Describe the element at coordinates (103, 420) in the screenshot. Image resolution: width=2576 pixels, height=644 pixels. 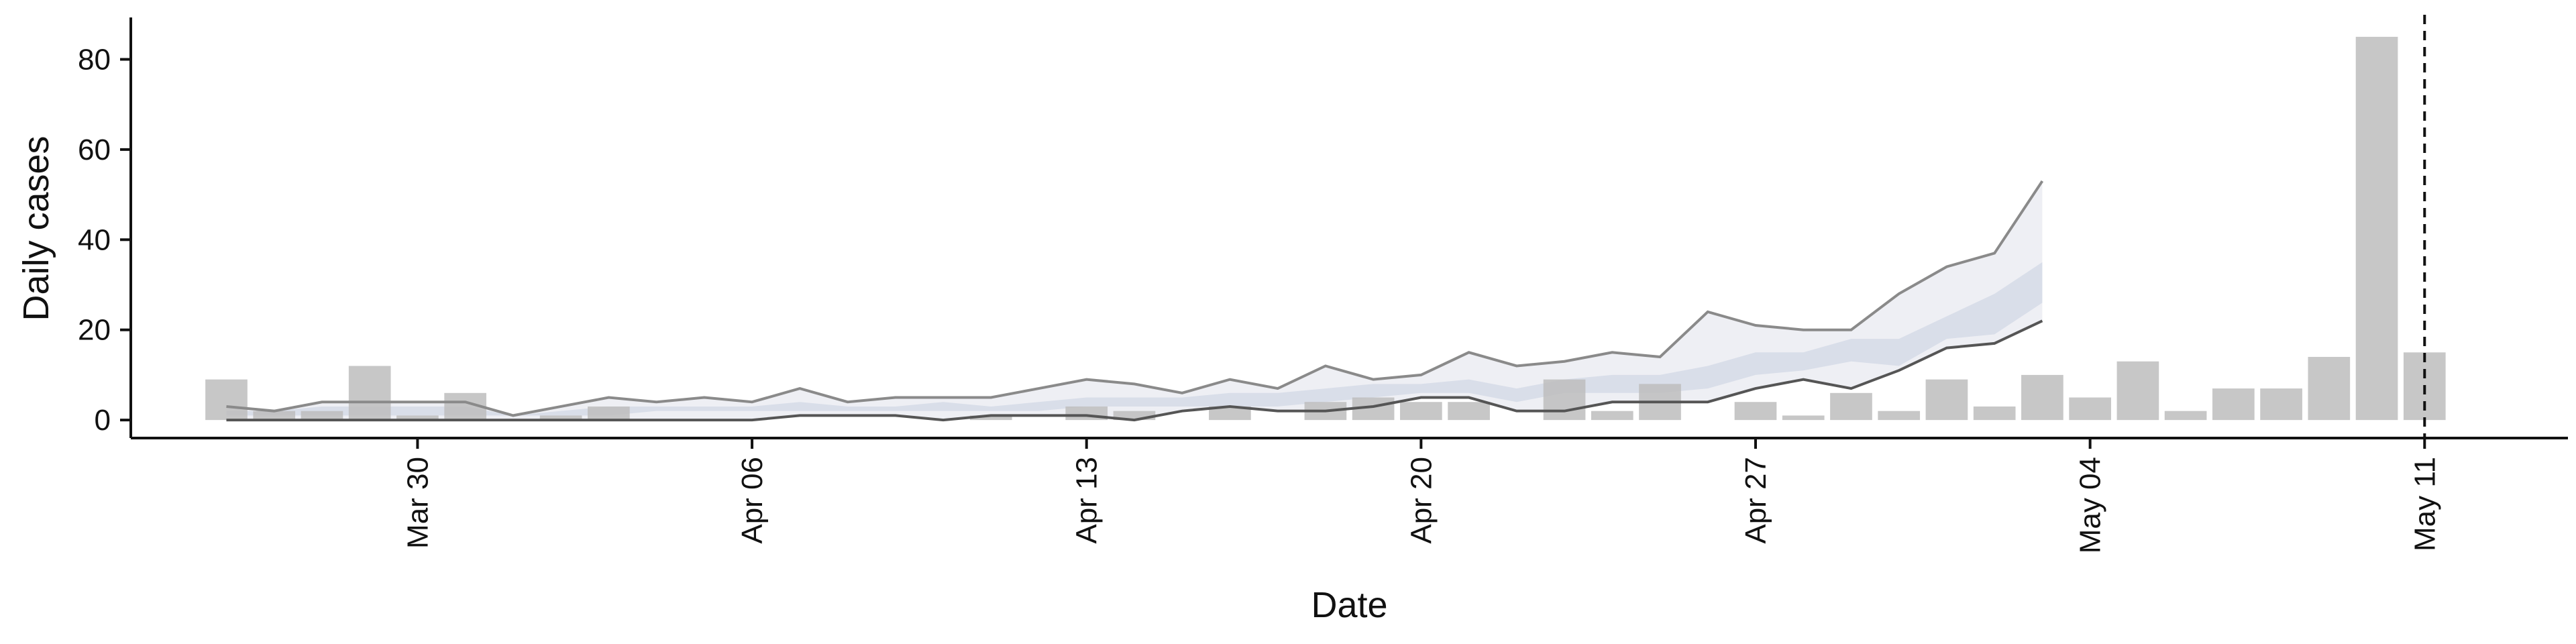
I see `y-tick-label: 0` at that location.